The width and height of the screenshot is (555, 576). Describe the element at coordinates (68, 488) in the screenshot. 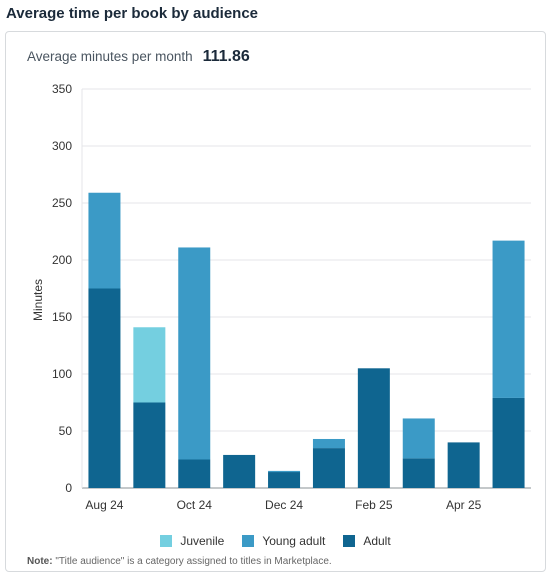

I see `y-tick-label: 0` at that location.